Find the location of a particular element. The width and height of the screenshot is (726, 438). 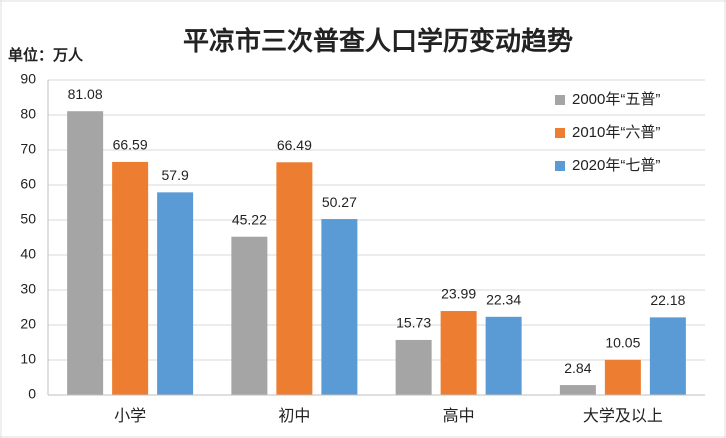

data-label: 22.34 is located at coordinates (503, 300).